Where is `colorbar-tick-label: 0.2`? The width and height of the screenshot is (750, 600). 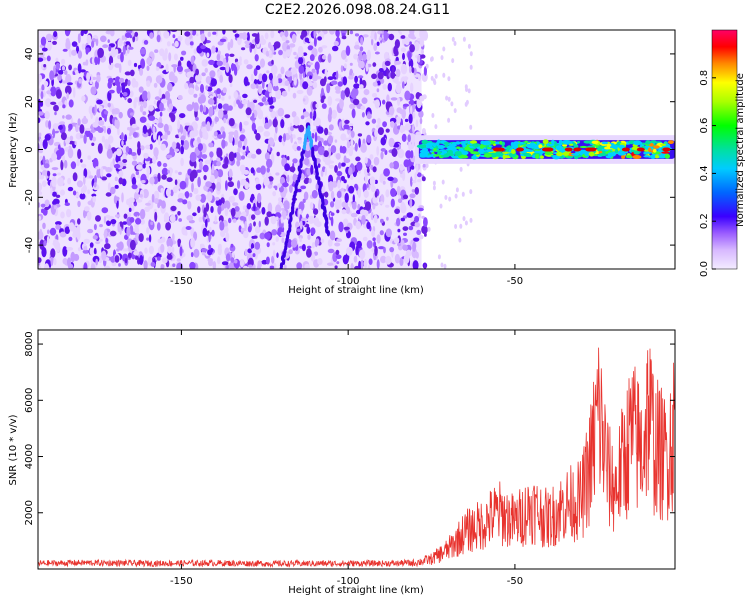
colorbar-tick-label: 0.2 is located at coordinates (704, 221).